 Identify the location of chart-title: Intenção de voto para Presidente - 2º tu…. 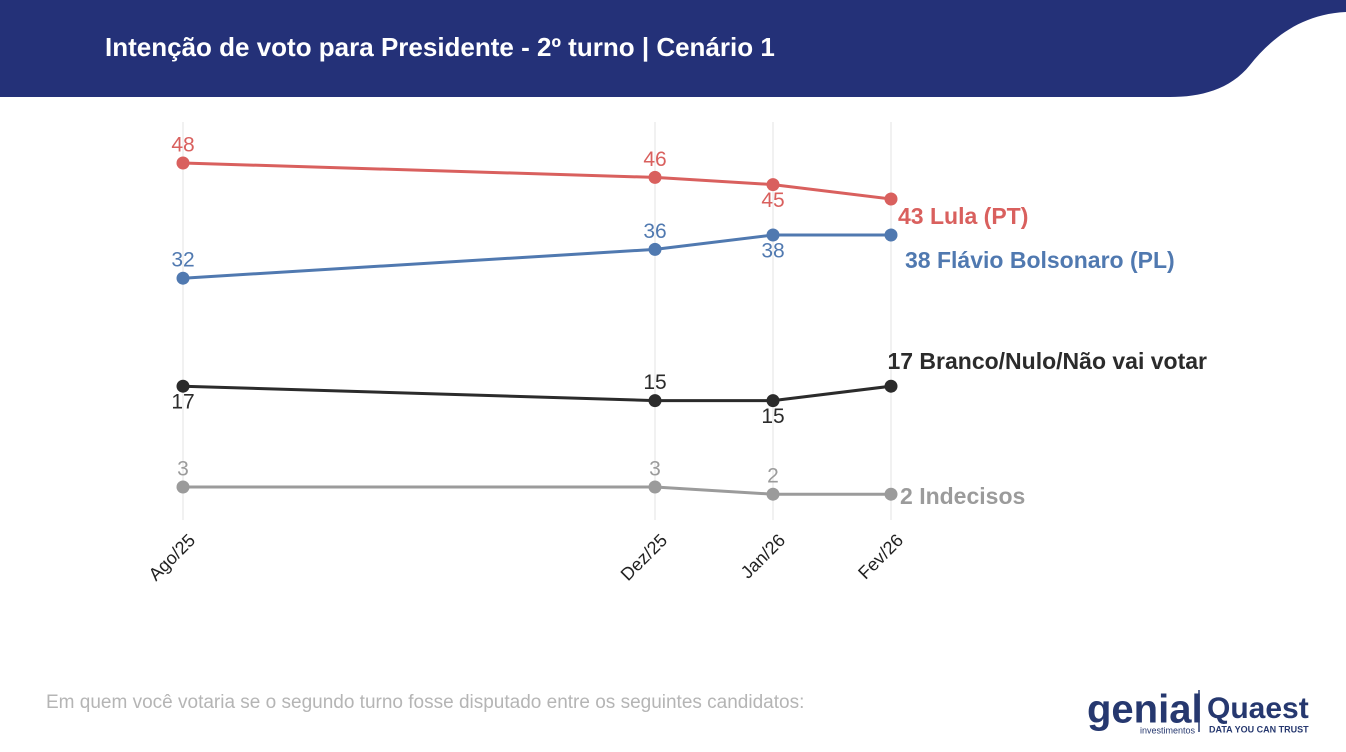
(440, 47).